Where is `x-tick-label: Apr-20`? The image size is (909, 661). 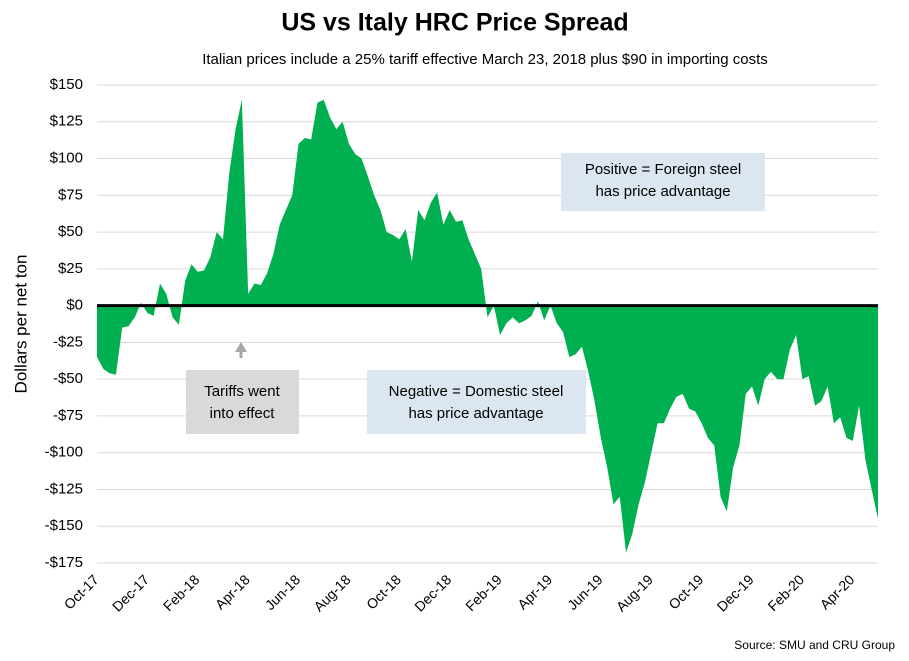
x-tick-label: Apr-20 is located at coordinates (837, 591).